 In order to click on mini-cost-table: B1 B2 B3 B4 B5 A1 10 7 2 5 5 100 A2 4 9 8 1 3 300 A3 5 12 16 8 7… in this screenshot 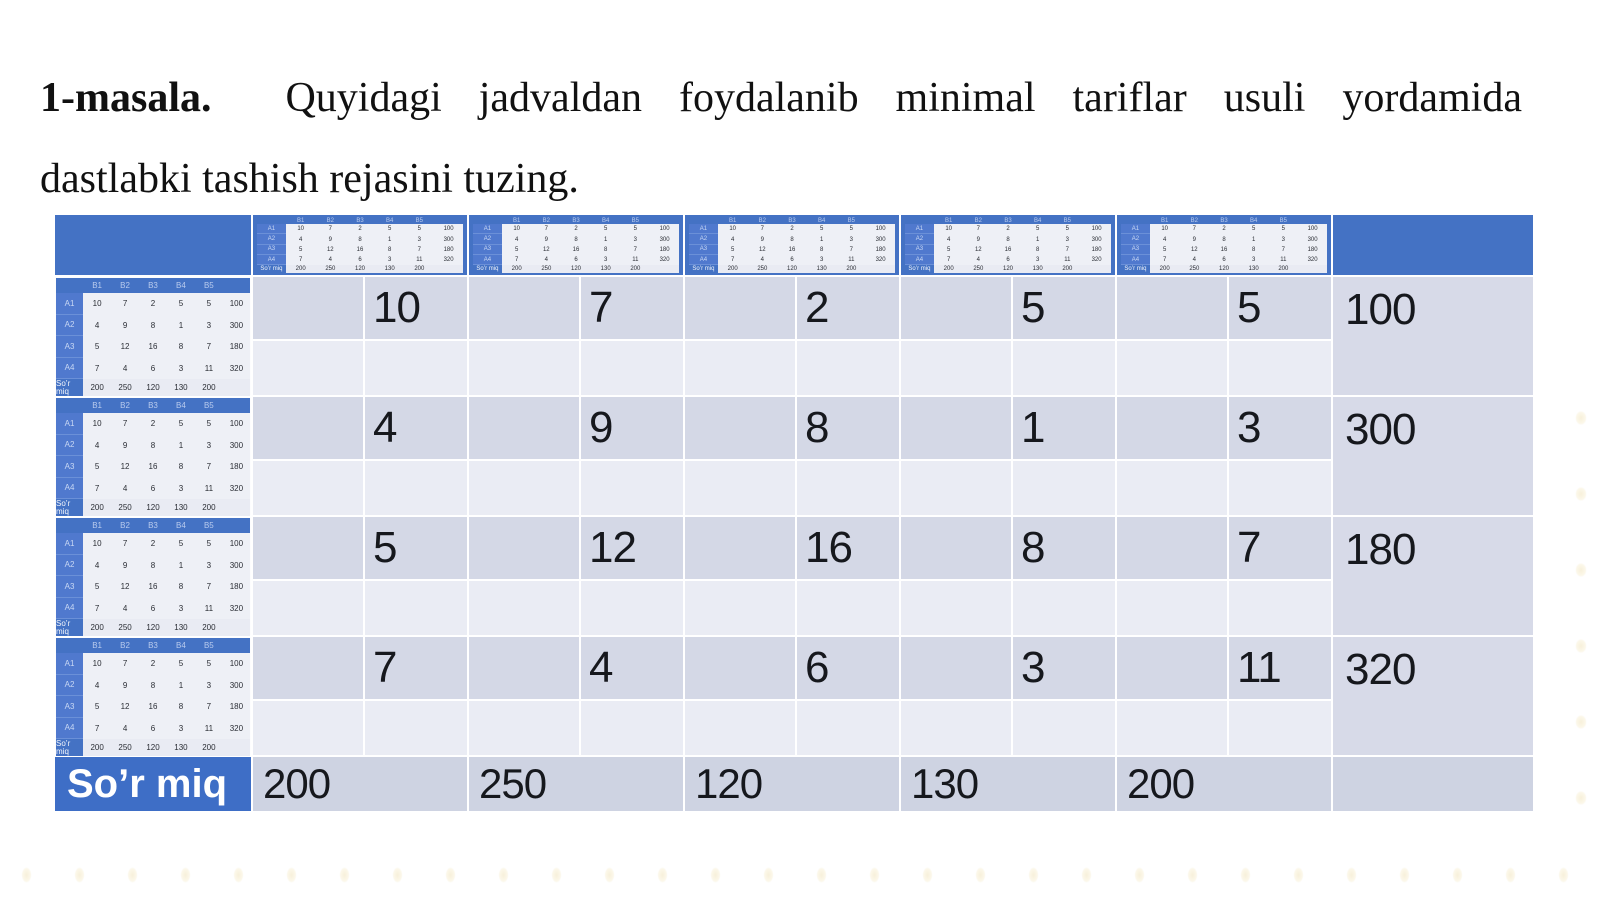, I will do `click(153, 697)`.